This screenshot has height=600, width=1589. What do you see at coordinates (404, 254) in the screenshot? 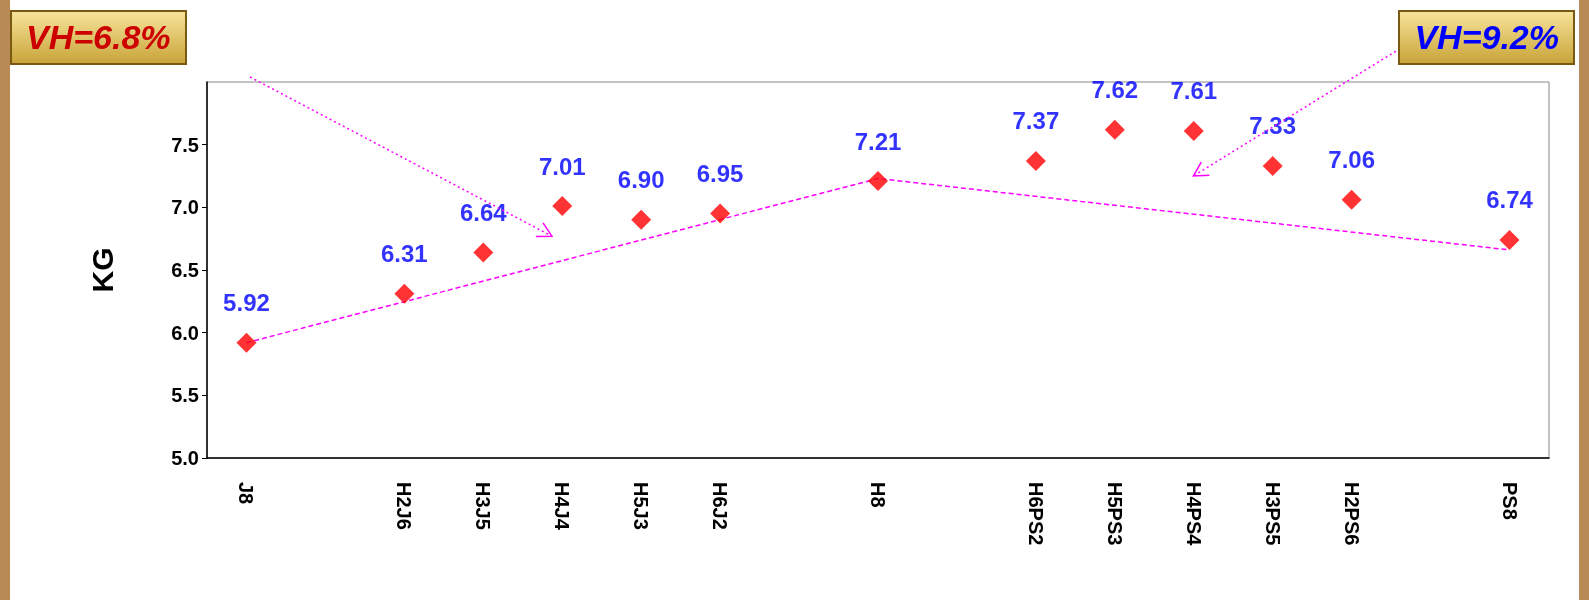
I see `data-label: 6.31` at bounding box center [404, 254].